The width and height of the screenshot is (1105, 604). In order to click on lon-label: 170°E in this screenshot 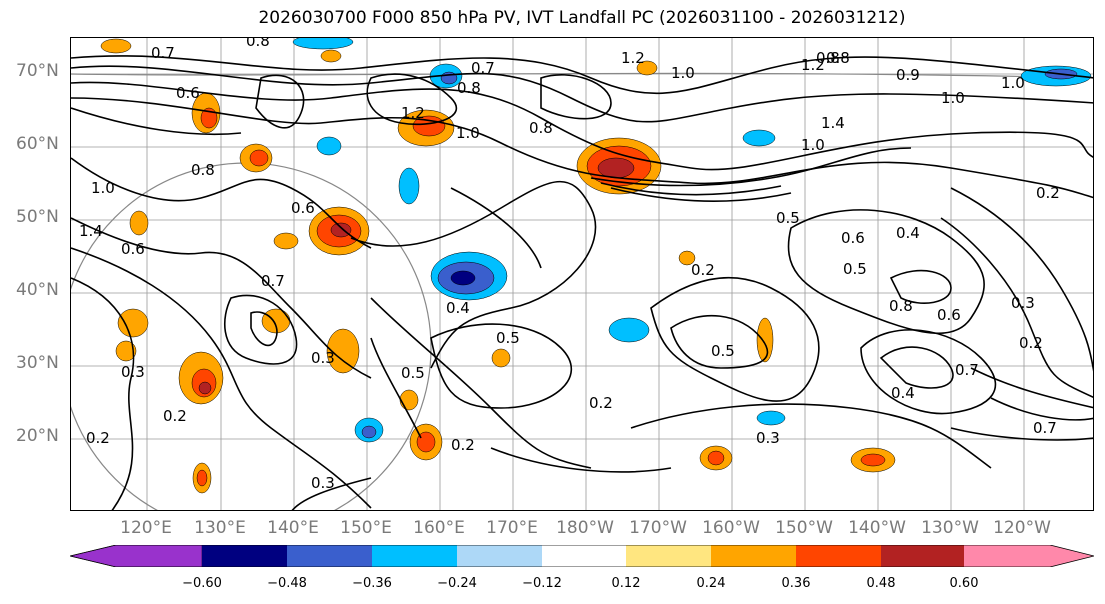, I will do `click(512, 528)`.